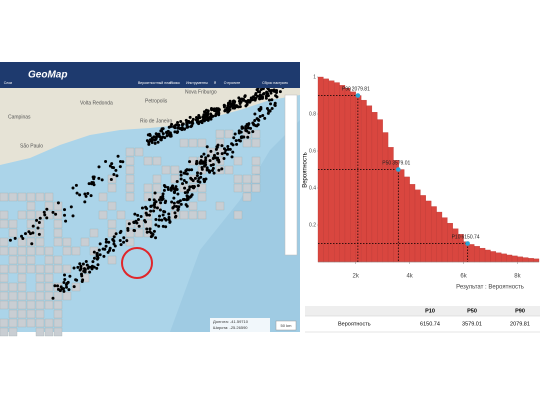 This screenshot has height=405, width=540. What do you see at coordinates (275, 83) in the screenshot?
I see `toolbar-item: Сброс настроек` at bounding box center [275, 83].